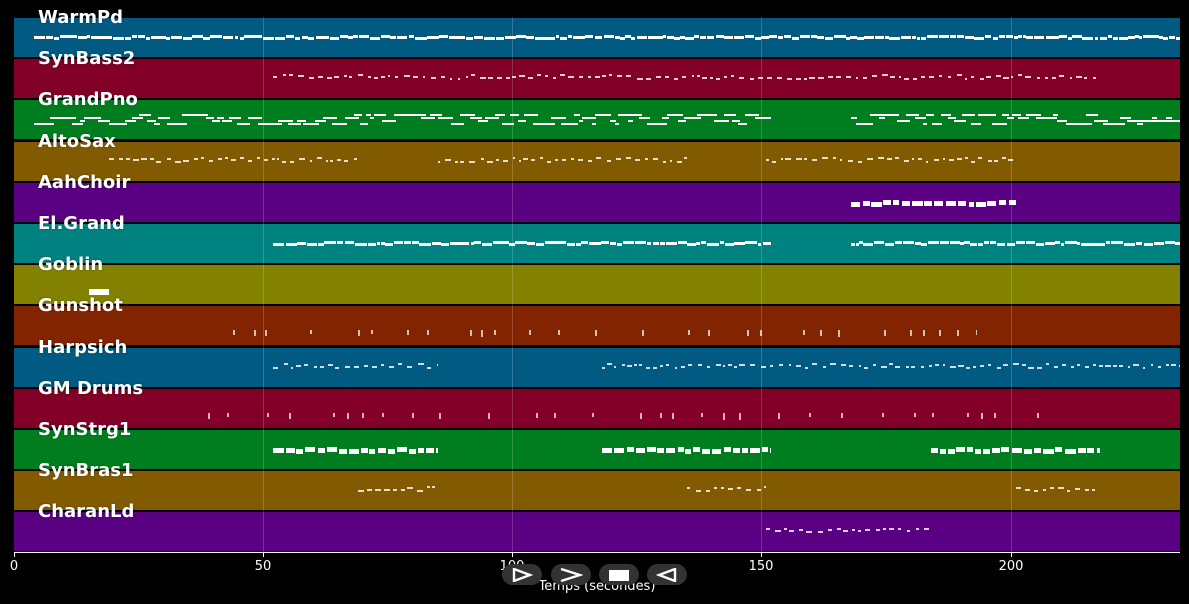 This screenshot has height=604, width=1189. What do you see at coordinates (571, 574) in the screenshot?
I see `forward-button` at bounding box center [571, 574].